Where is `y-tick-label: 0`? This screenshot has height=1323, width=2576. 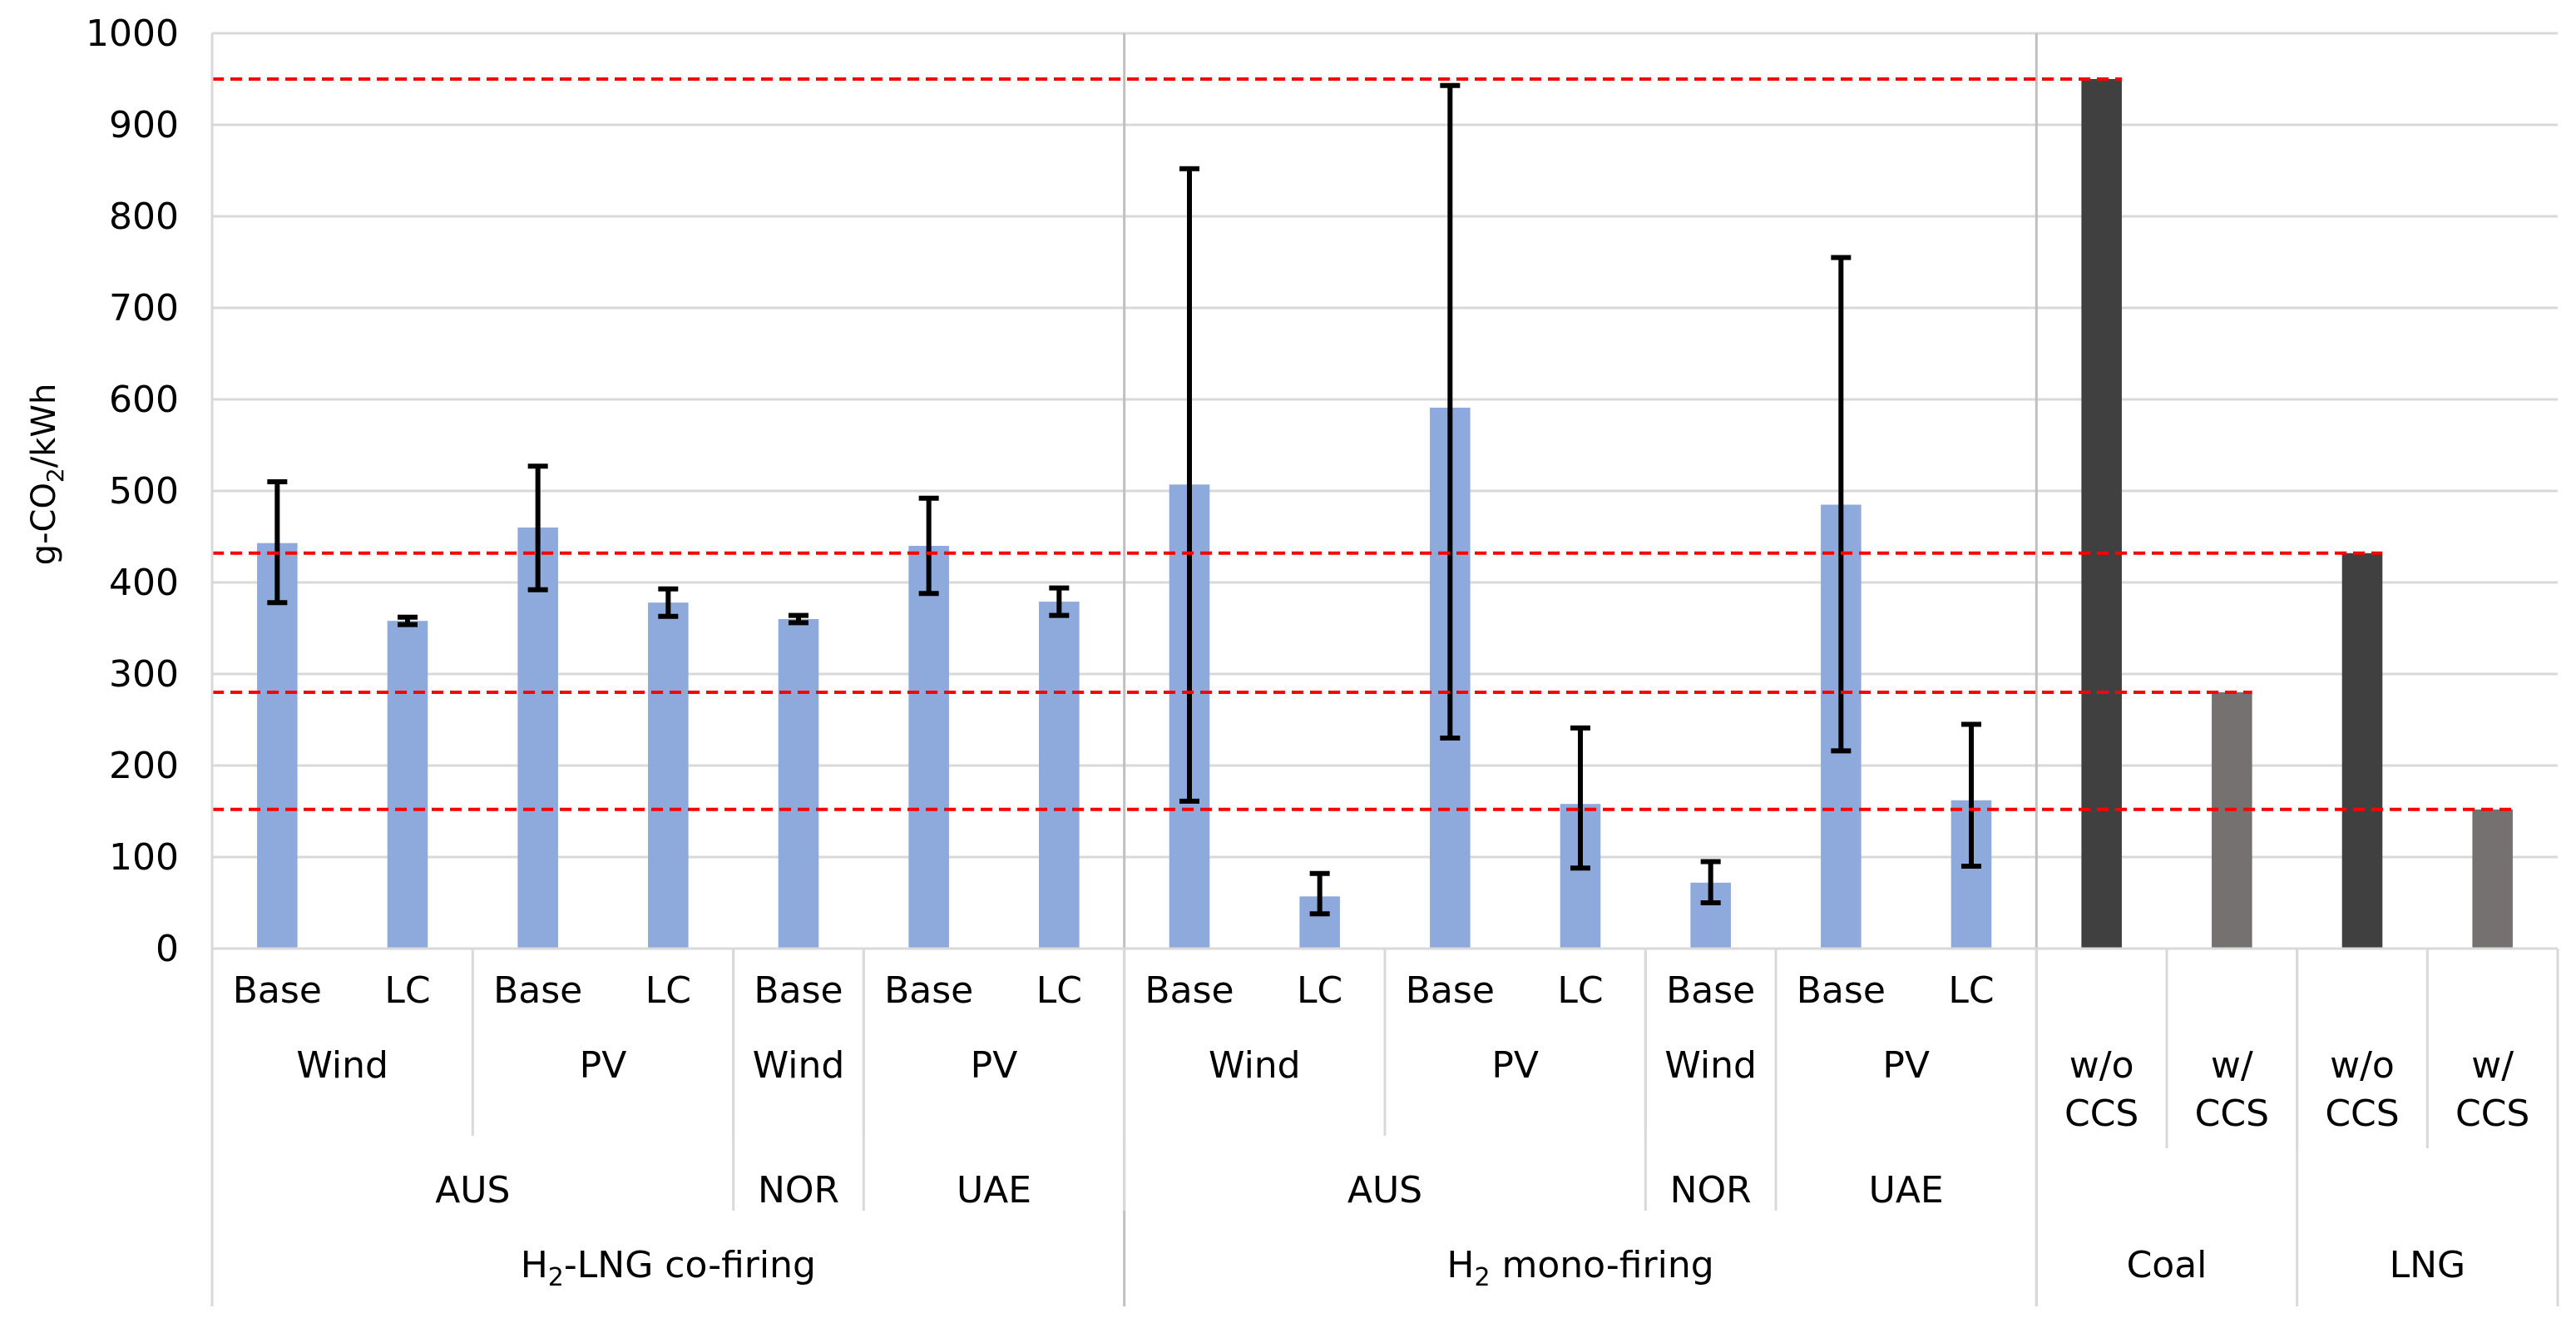 y-tick-label: 0 is located at coordinates (167, 949).